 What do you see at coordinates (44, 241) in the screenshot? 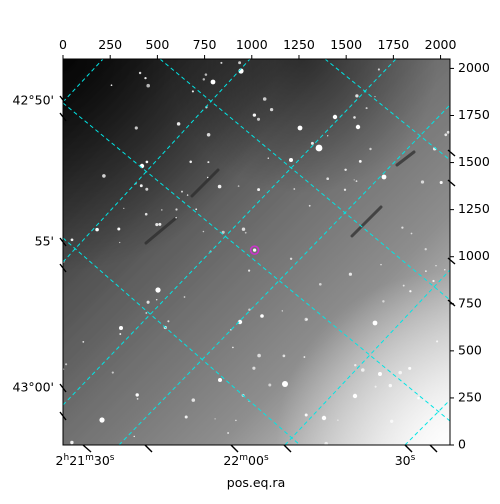
I see `dec-label-2: 55'` at bounding box center [44, 241].